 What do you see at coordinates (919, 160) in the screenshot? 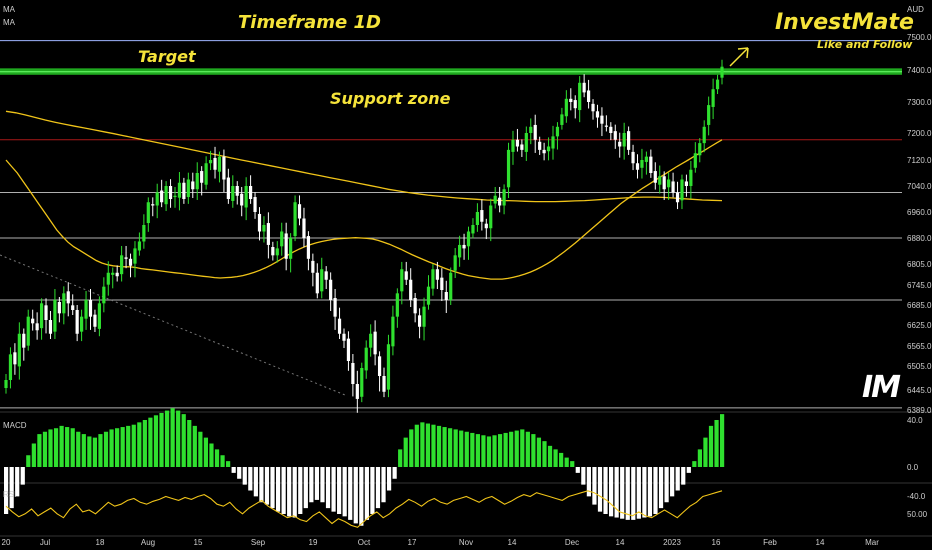
I see `price-tick-label: 7120.0` at bounding box center [919, 160].